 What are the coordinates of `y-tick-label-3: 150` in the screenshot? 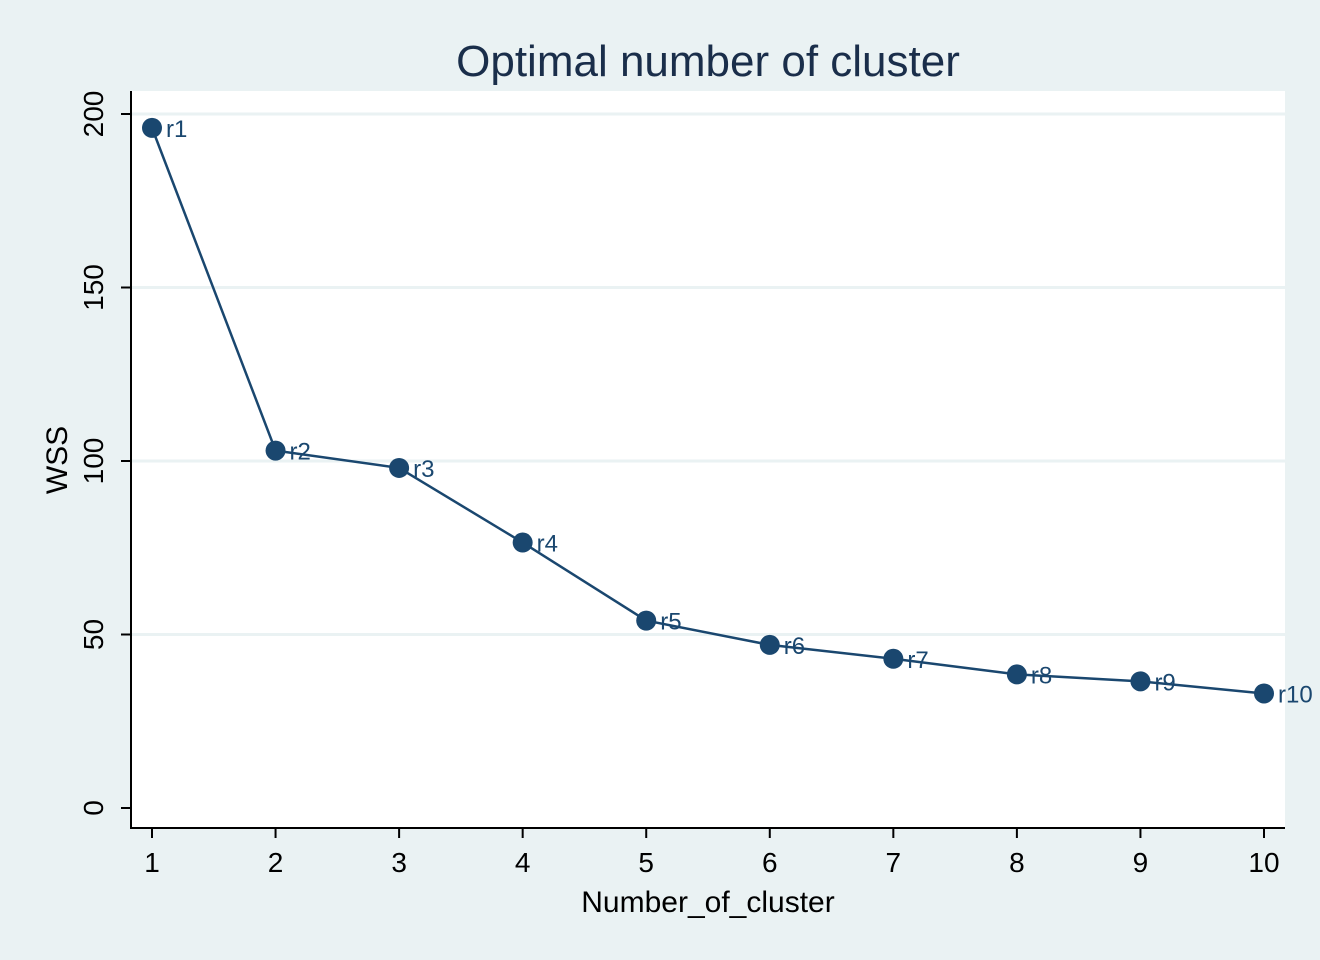 It's located at (93, 287).